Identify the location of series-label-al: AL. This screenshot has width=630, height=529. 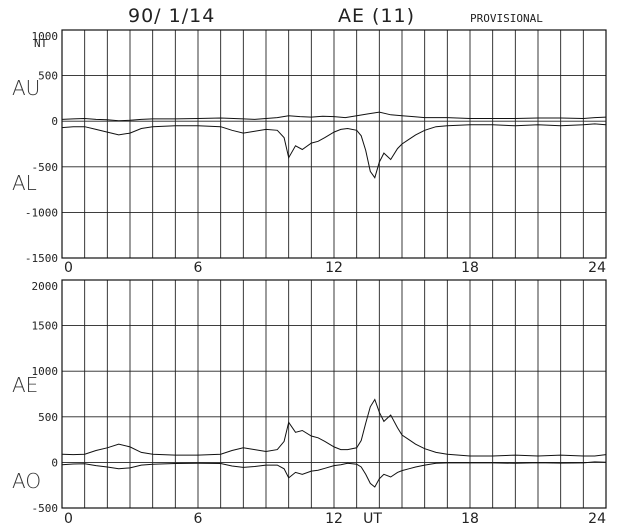
(24, 183).